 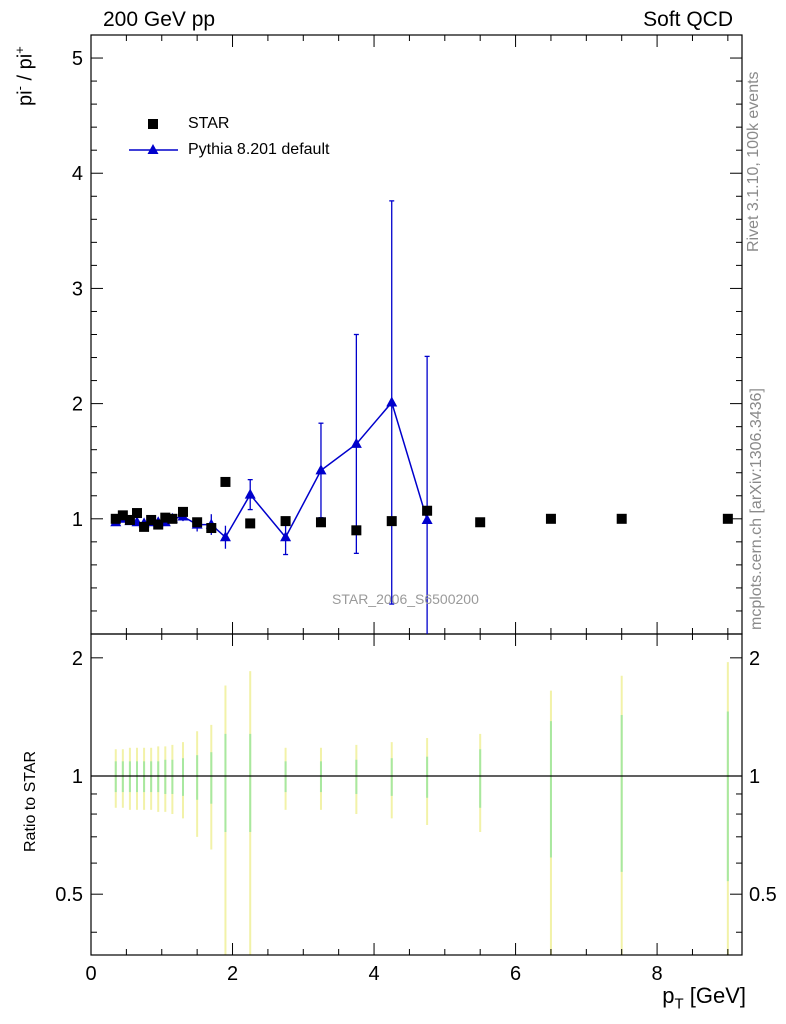 What do you see at coordinates (754, 659) in the screenshot?
I see `ratio-y-tick-label-right: 2` at bounding box center [754, 659].